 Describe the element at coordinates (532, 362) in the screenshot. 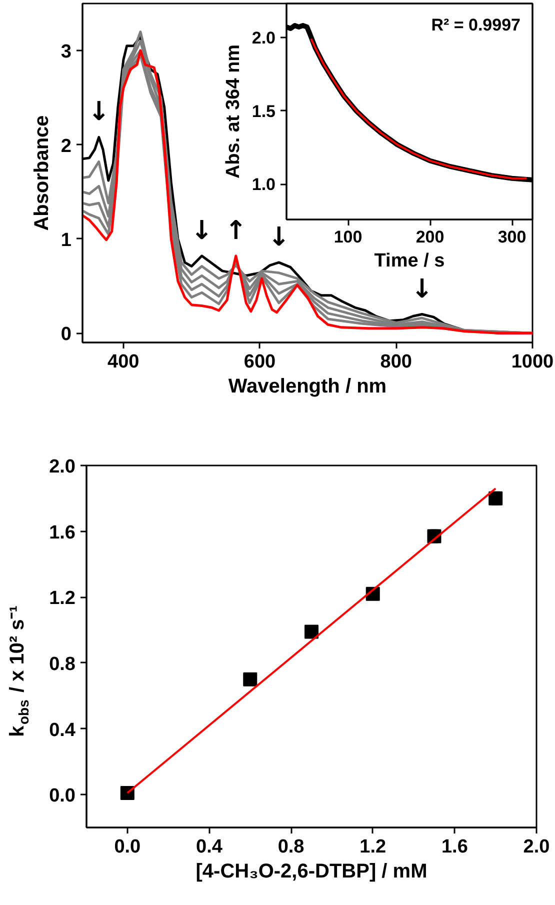

I see `x-tick-label: 1000` at that location.